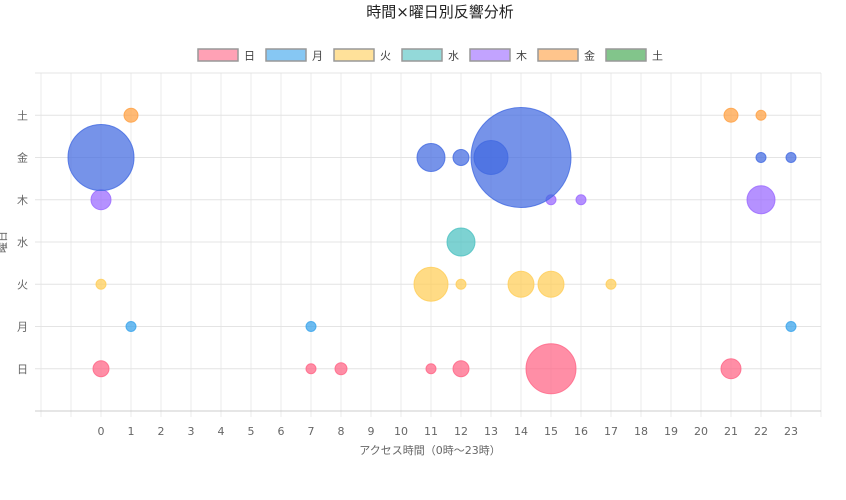 The image size is (846, 500). What do you see at coordinates (431, 431) in the screenshot?
I see `x-tick-label: 11` at bounding box center [431, 431].